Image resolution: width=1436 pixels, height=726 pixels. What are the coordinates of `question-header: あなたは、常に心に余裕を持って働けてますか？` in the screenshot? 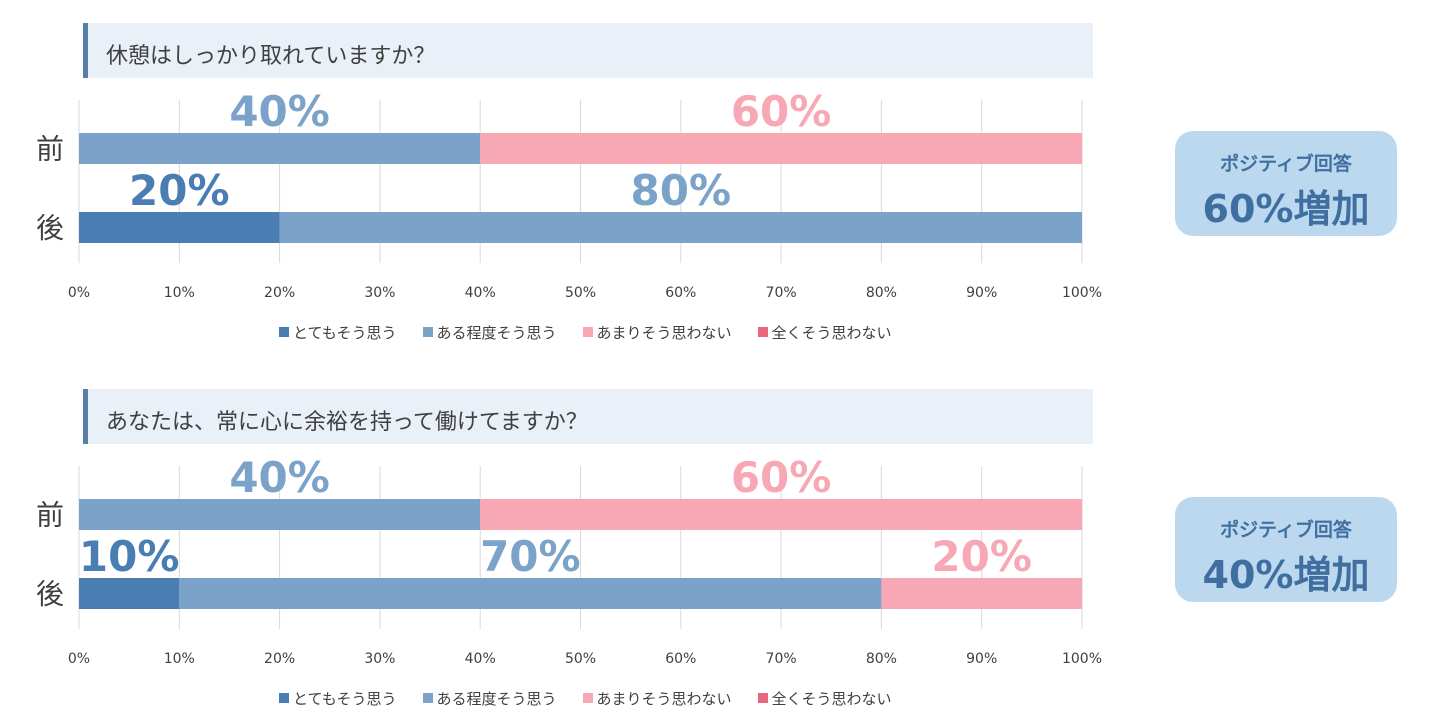 It's located at (588, 416).